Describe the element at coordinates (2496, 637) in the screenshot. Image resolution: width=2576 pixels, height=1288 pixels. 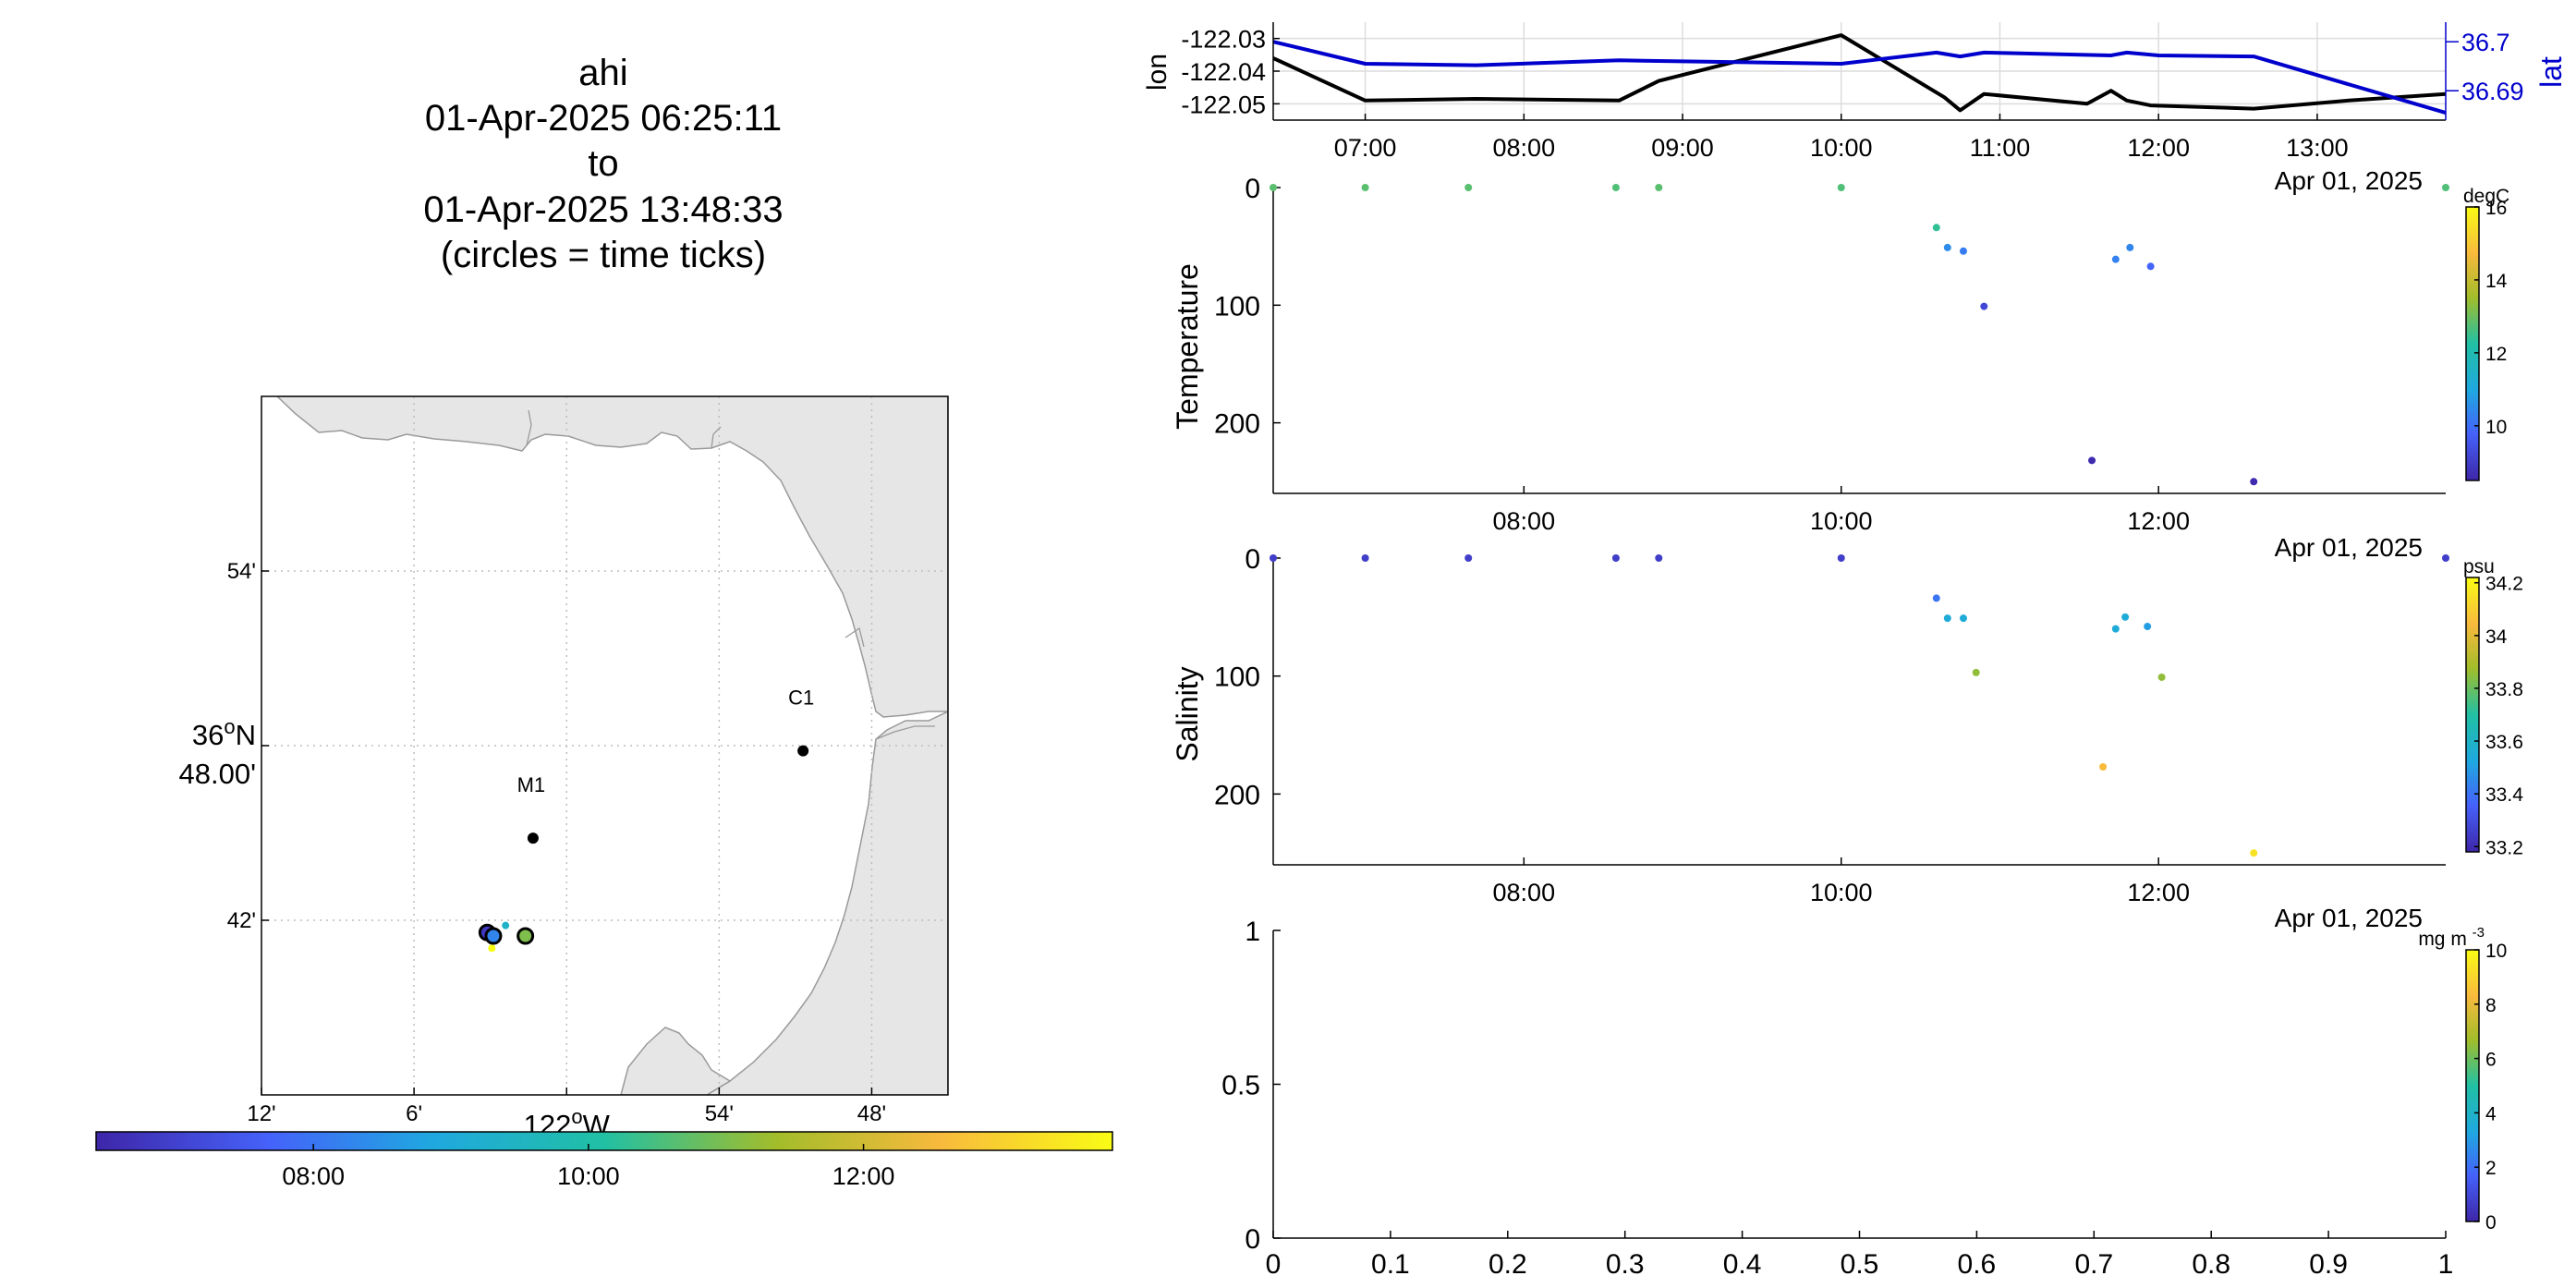
I see `sal-colorbar-tick-label: 34` at that location.